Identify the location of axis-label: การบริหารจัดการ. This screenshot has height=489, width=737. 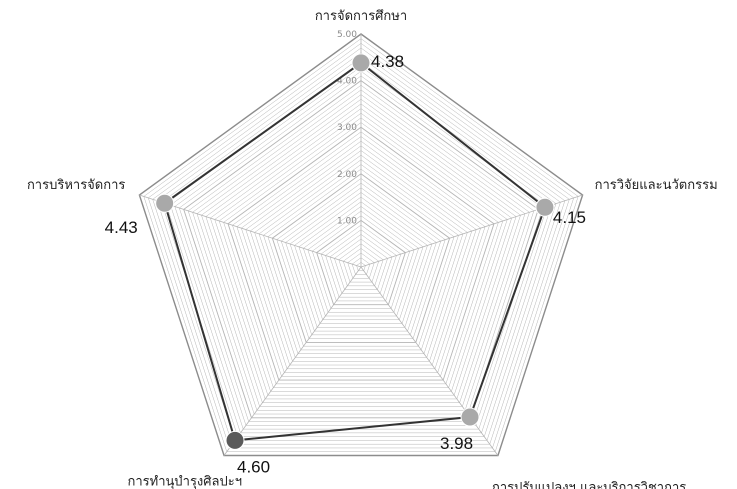
(76, 185).